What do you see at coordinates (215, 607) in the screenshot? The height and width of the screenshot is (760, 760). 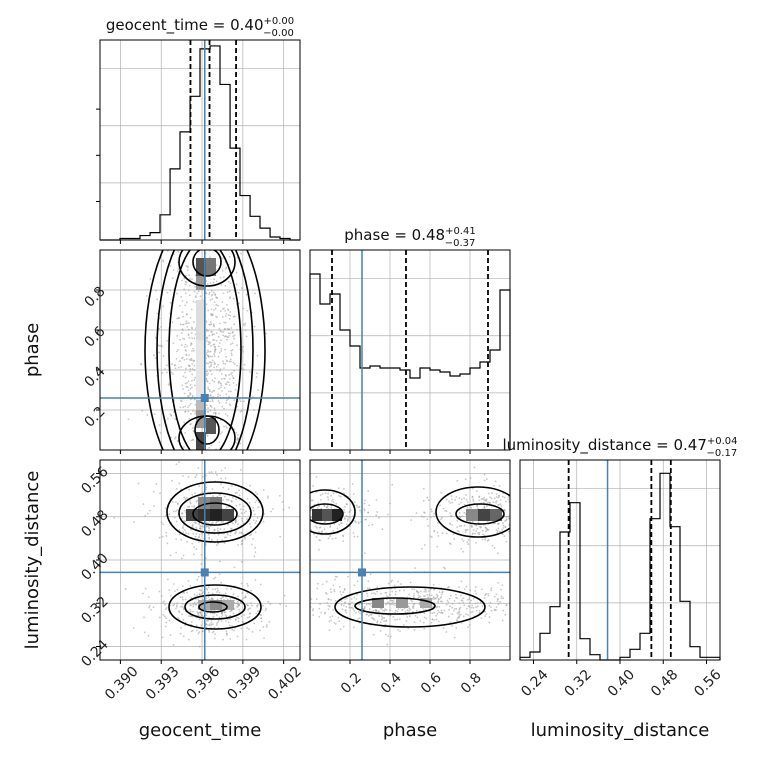 I see `density-contour` at bounding box center [215, 607].